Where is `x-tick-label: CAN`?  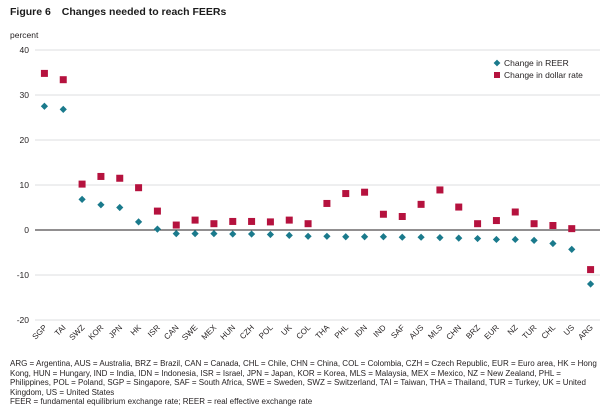
x-tick-label: CAN is located at coordinates (171, 332).